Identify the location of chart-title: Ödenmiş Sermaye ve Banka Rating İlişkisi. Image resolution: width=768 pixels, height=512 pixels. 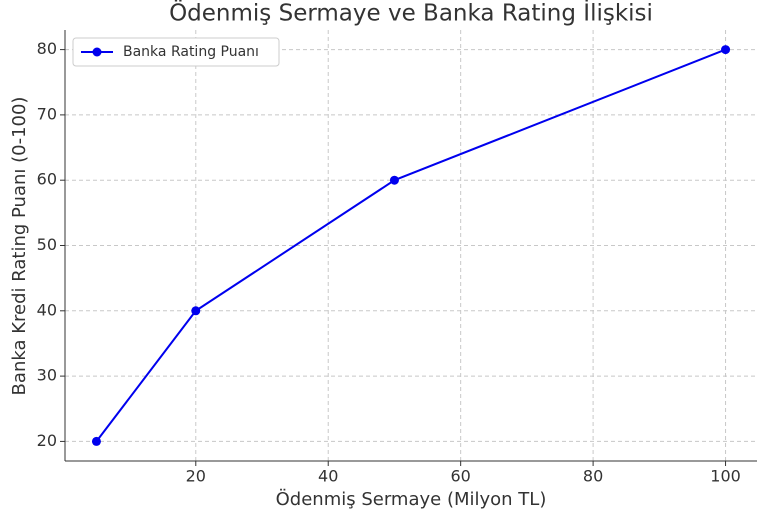
(411, 13).